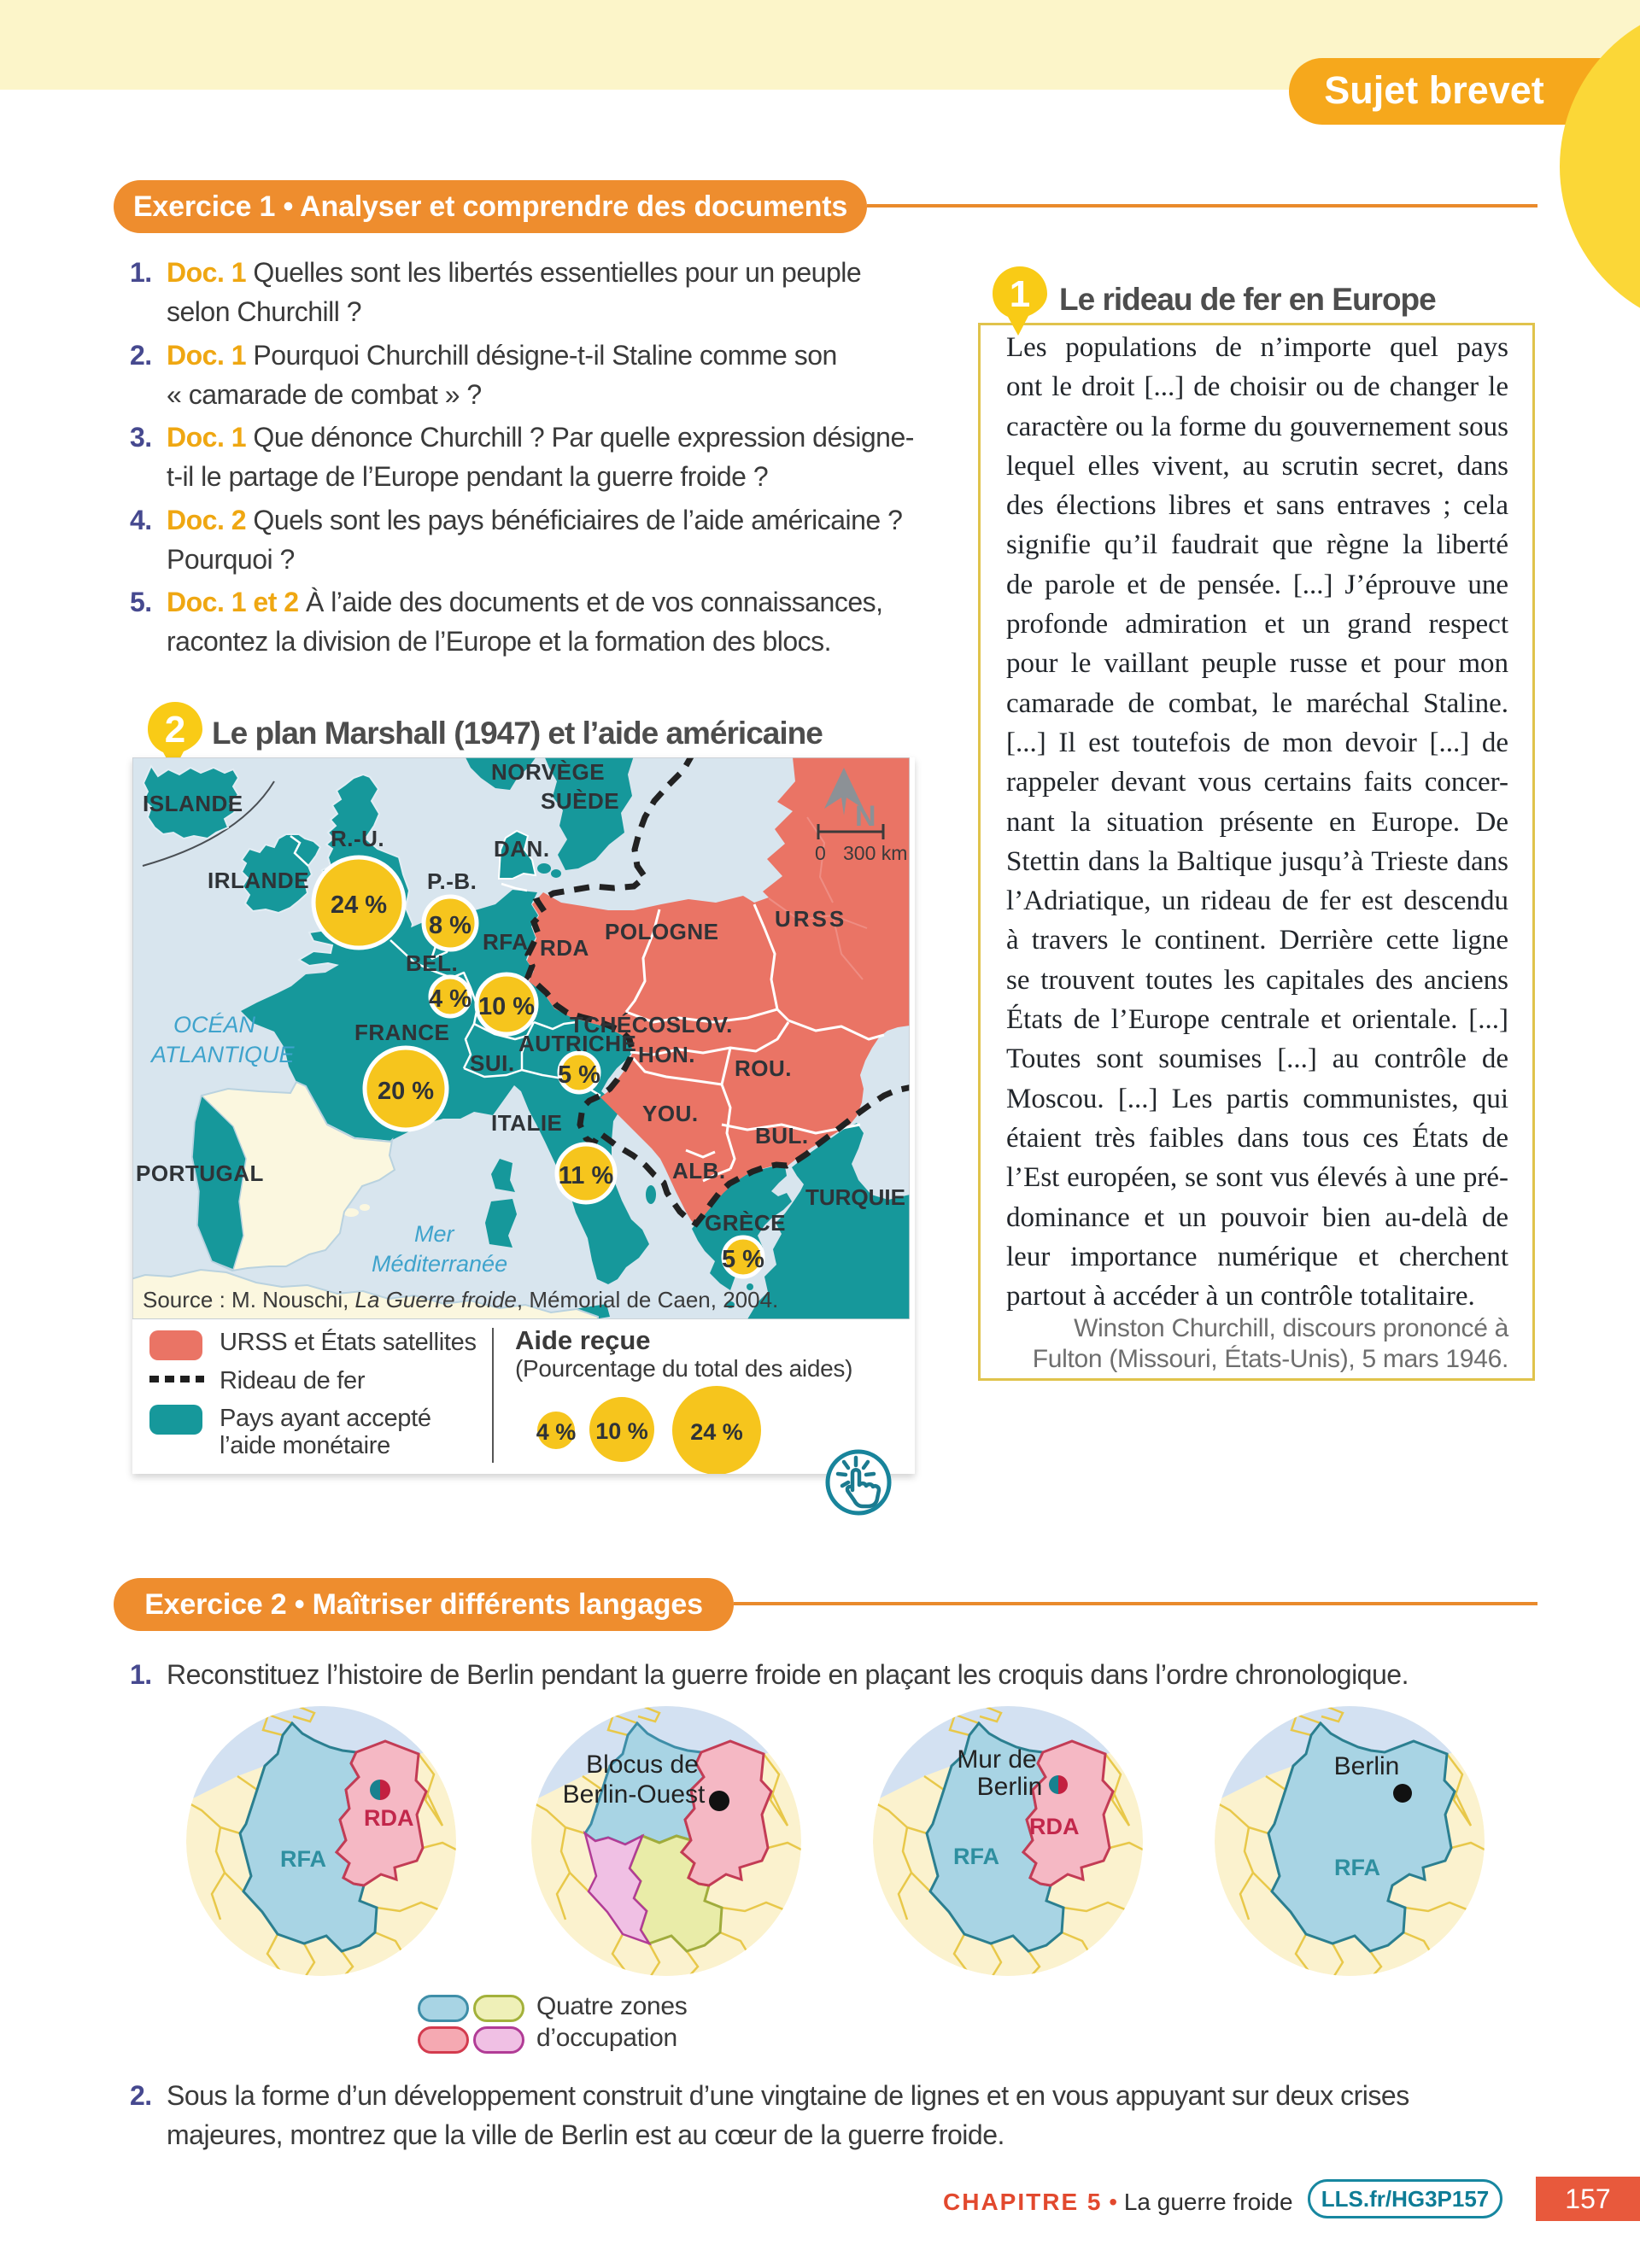  What do you see at coordinates (763, 1068) in the screenshot?
I see `svg-text: ROU.` at bounding box center [763, 1068].